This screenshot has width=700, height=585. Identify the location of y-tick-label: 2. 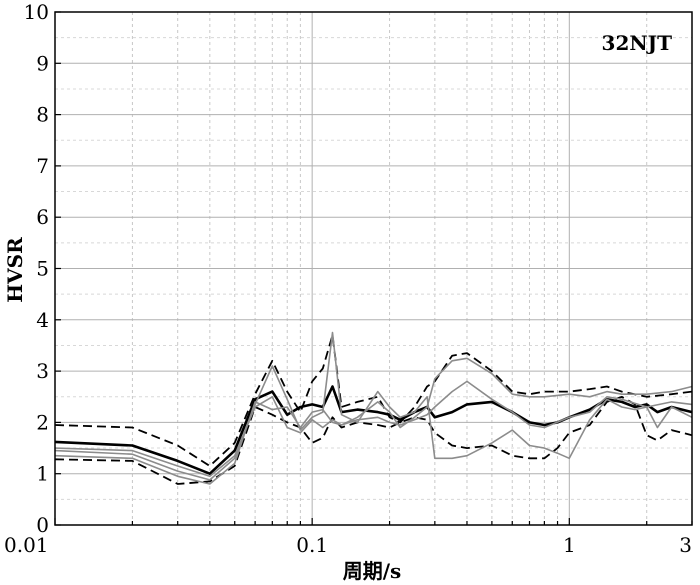
(42, 422).